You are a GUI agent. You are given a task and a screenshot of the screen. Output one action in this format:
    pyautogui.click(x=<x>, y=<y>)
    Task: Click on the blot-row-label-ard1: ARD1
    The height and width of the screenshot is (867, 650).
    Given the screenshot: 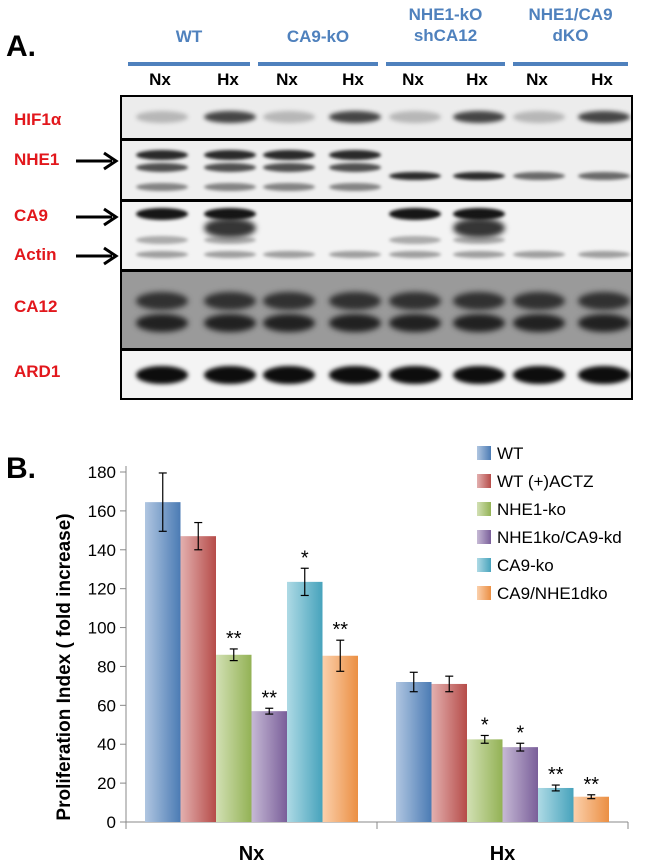 What is the action you would take?
    pyautogui.click(x=37, y=371)
    